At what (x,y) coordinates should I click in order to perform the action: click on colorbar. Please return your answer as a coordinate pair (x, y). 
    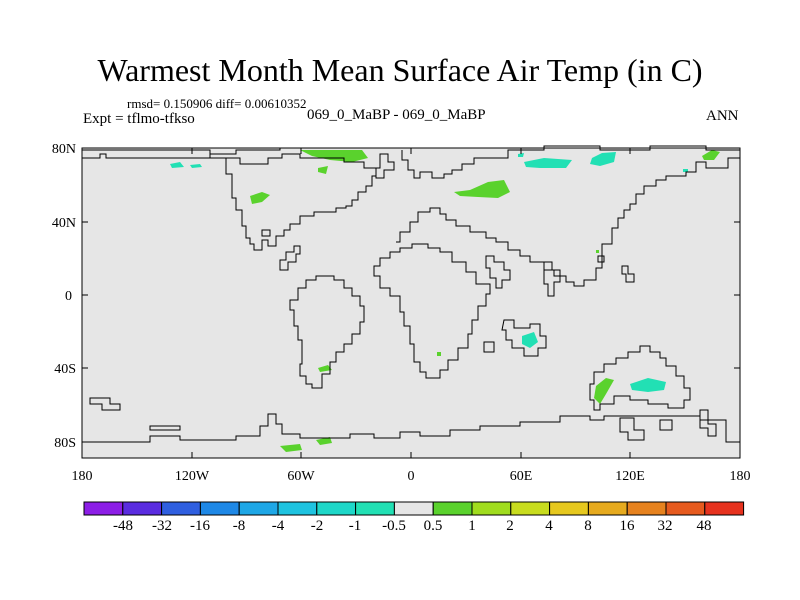
    Looking at the image, I should click on (414, 508).